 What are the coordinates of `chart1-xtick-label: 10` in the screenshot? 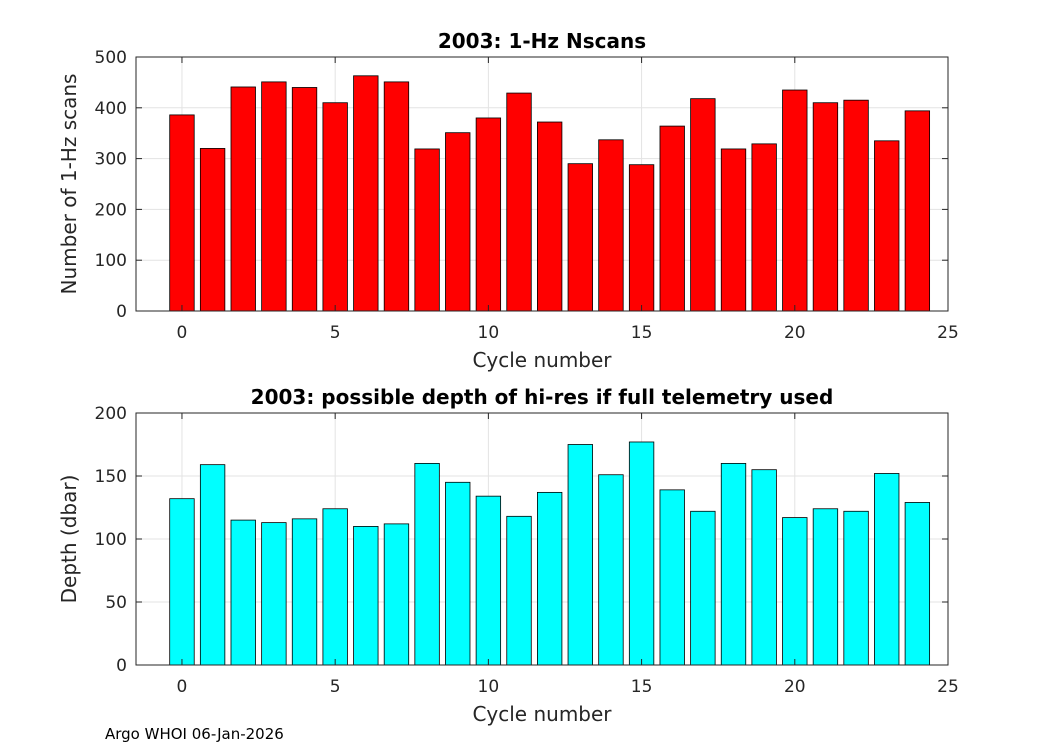 It's located at (489, 333).